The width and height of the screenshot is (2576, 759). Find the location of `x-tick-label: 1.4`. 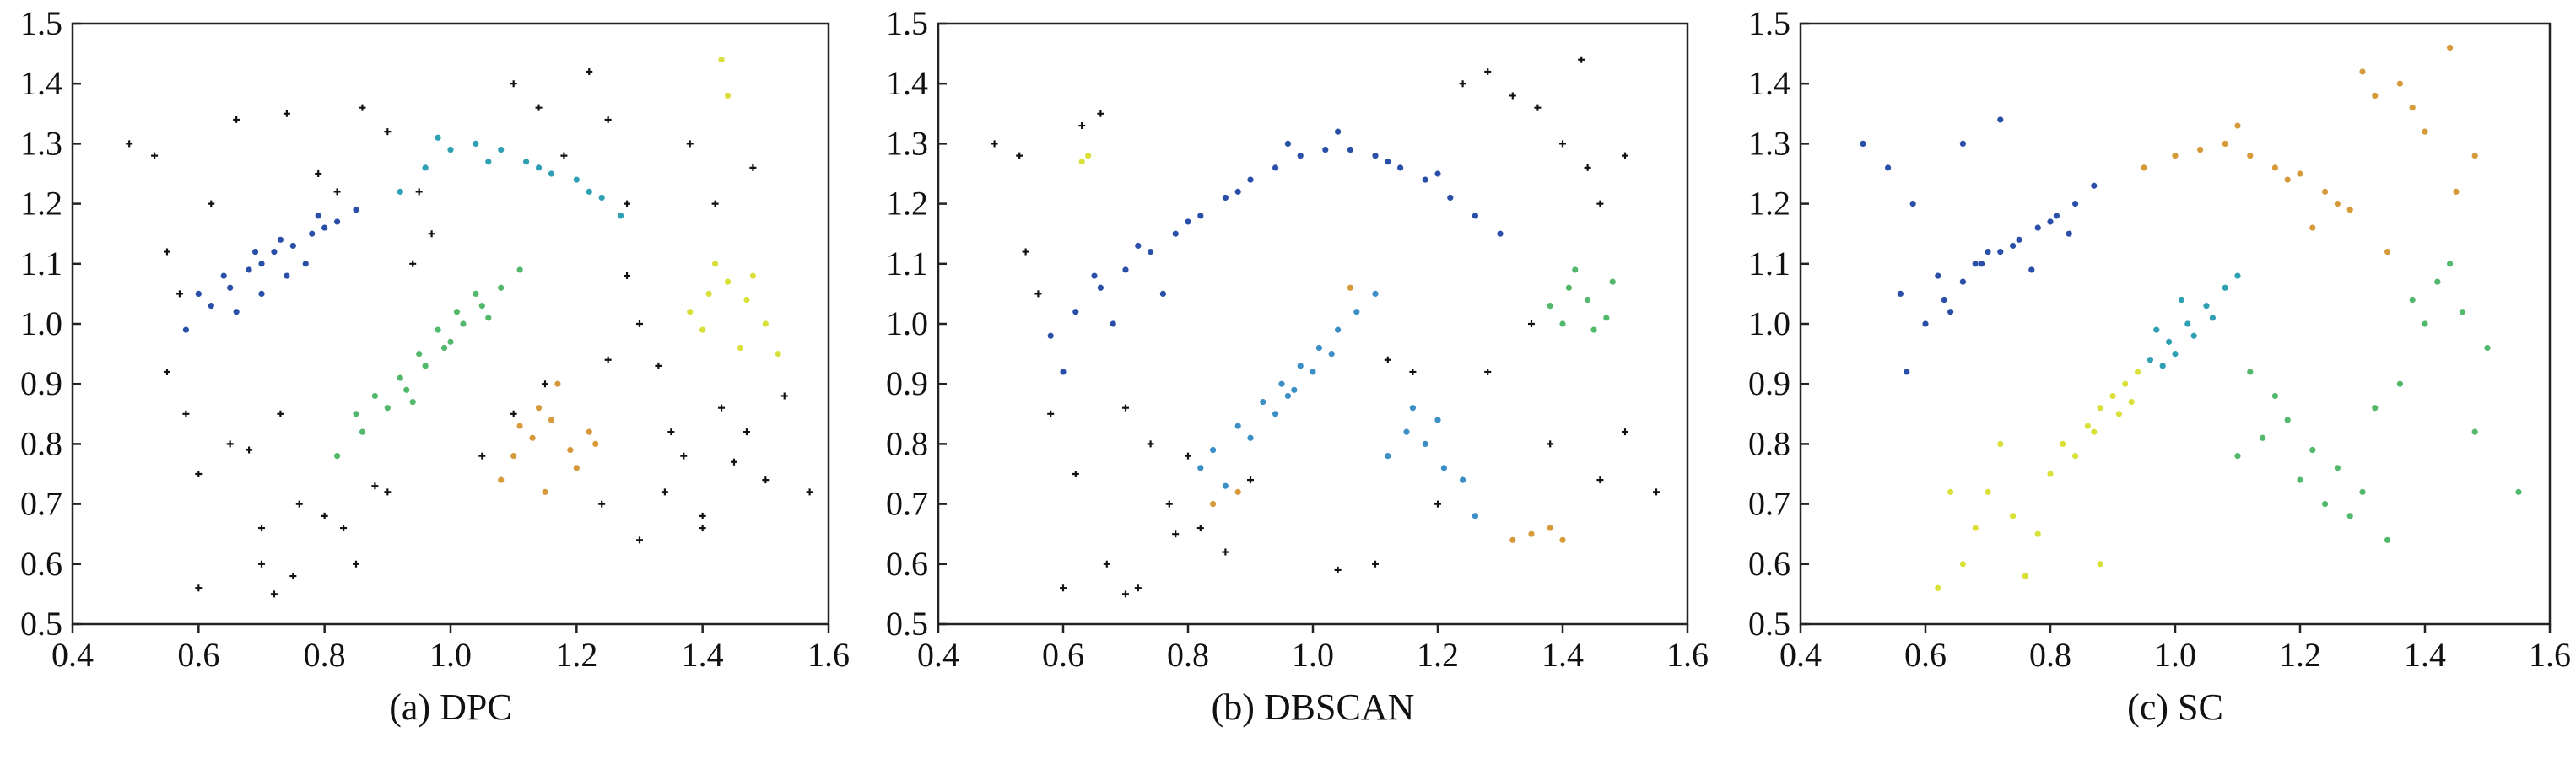

x-tick-label: 1.4 is located at coordinates (2425, 655).